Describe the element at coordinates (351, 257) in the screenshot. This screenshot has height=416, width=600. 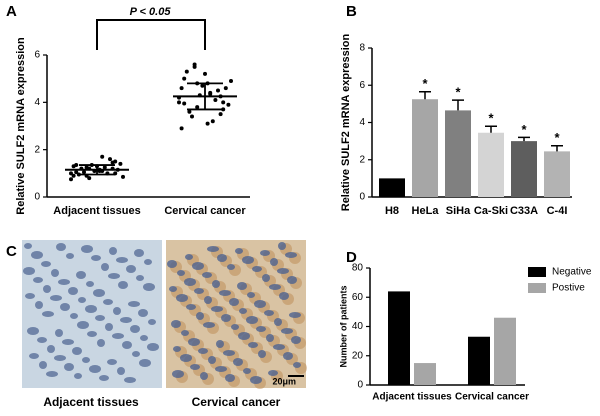
I see `panel-label: D` at that location.